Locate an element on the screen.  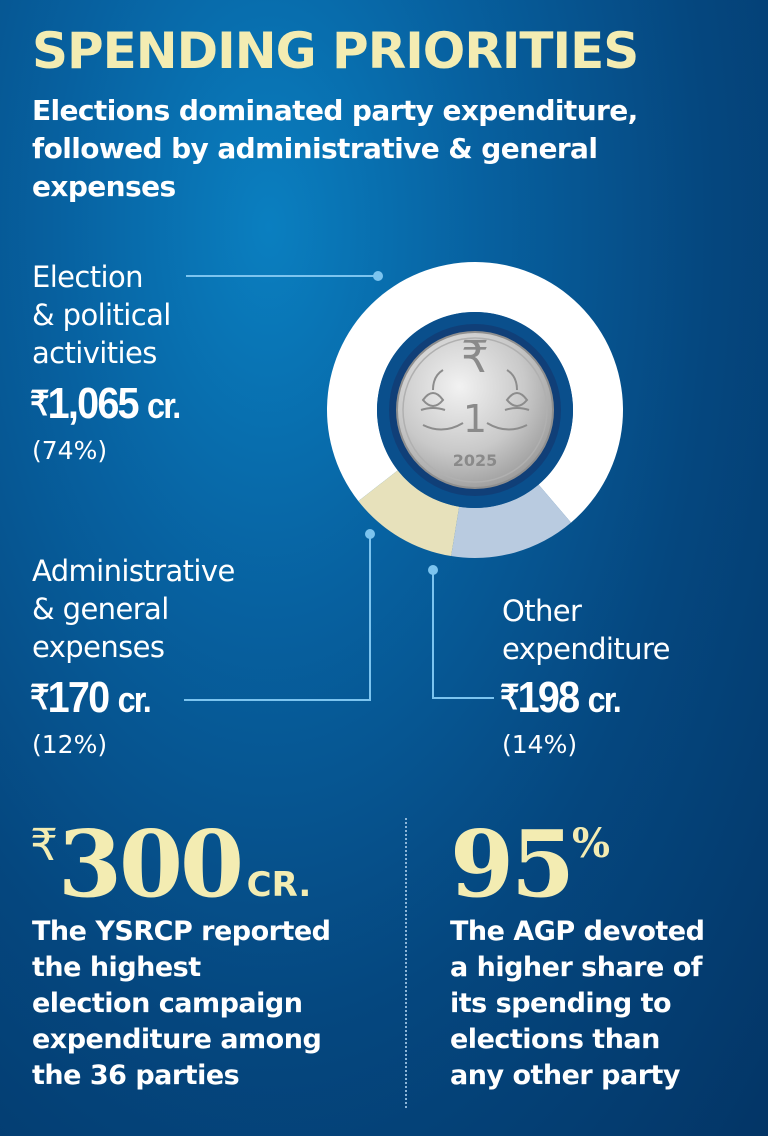
slice-percent-other: (14%) is located at coordinates (540, 744).